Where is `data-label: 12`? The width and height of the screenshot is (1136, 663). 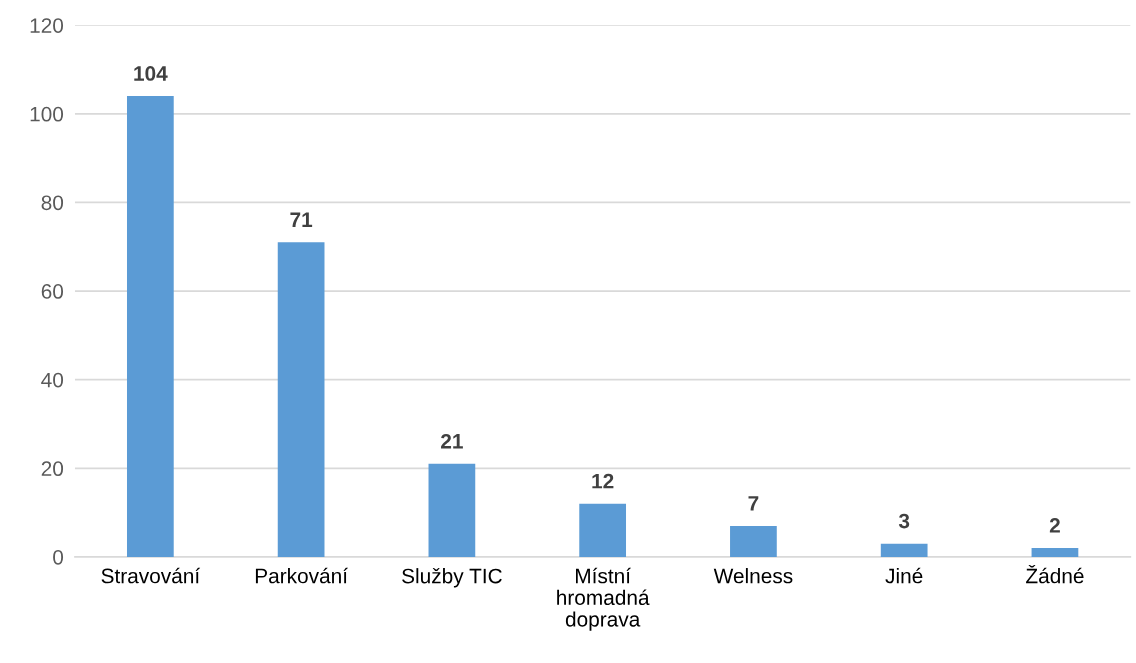
data-label: 12 is located at coordinates (603, 481).